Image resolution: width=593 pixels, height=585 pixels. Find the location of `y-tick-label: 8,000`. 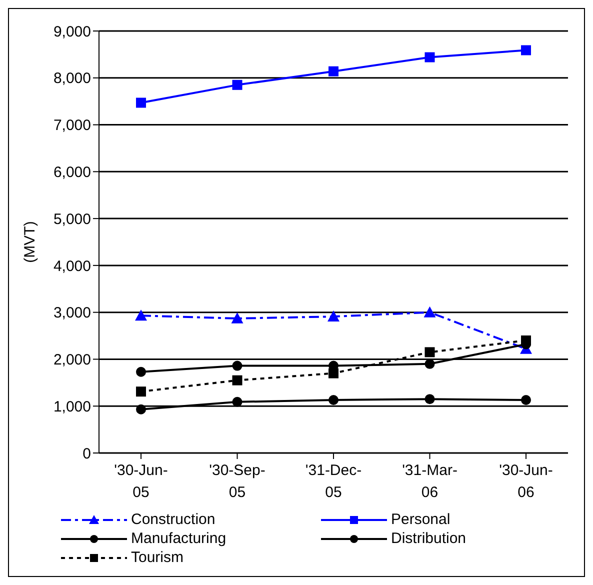

y-tick-label: 8,000 is located at coordinates (72, 79).